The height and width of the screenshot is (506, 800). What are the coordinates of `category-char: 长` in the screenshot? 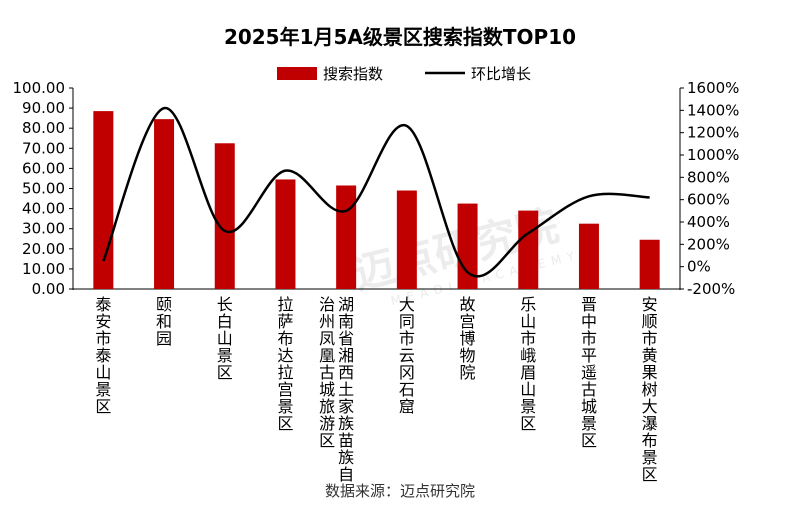 It's located at (225, 304).